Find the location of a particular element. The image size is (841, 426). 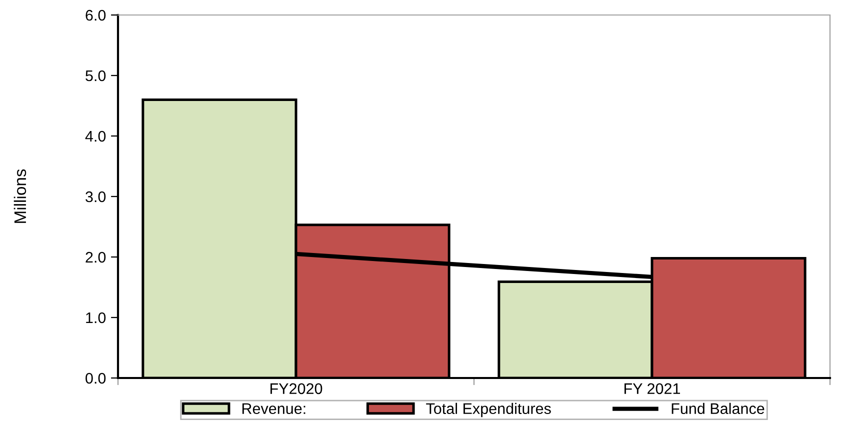

x-tick-label: FY2020 is located at coordinates (296, 388).